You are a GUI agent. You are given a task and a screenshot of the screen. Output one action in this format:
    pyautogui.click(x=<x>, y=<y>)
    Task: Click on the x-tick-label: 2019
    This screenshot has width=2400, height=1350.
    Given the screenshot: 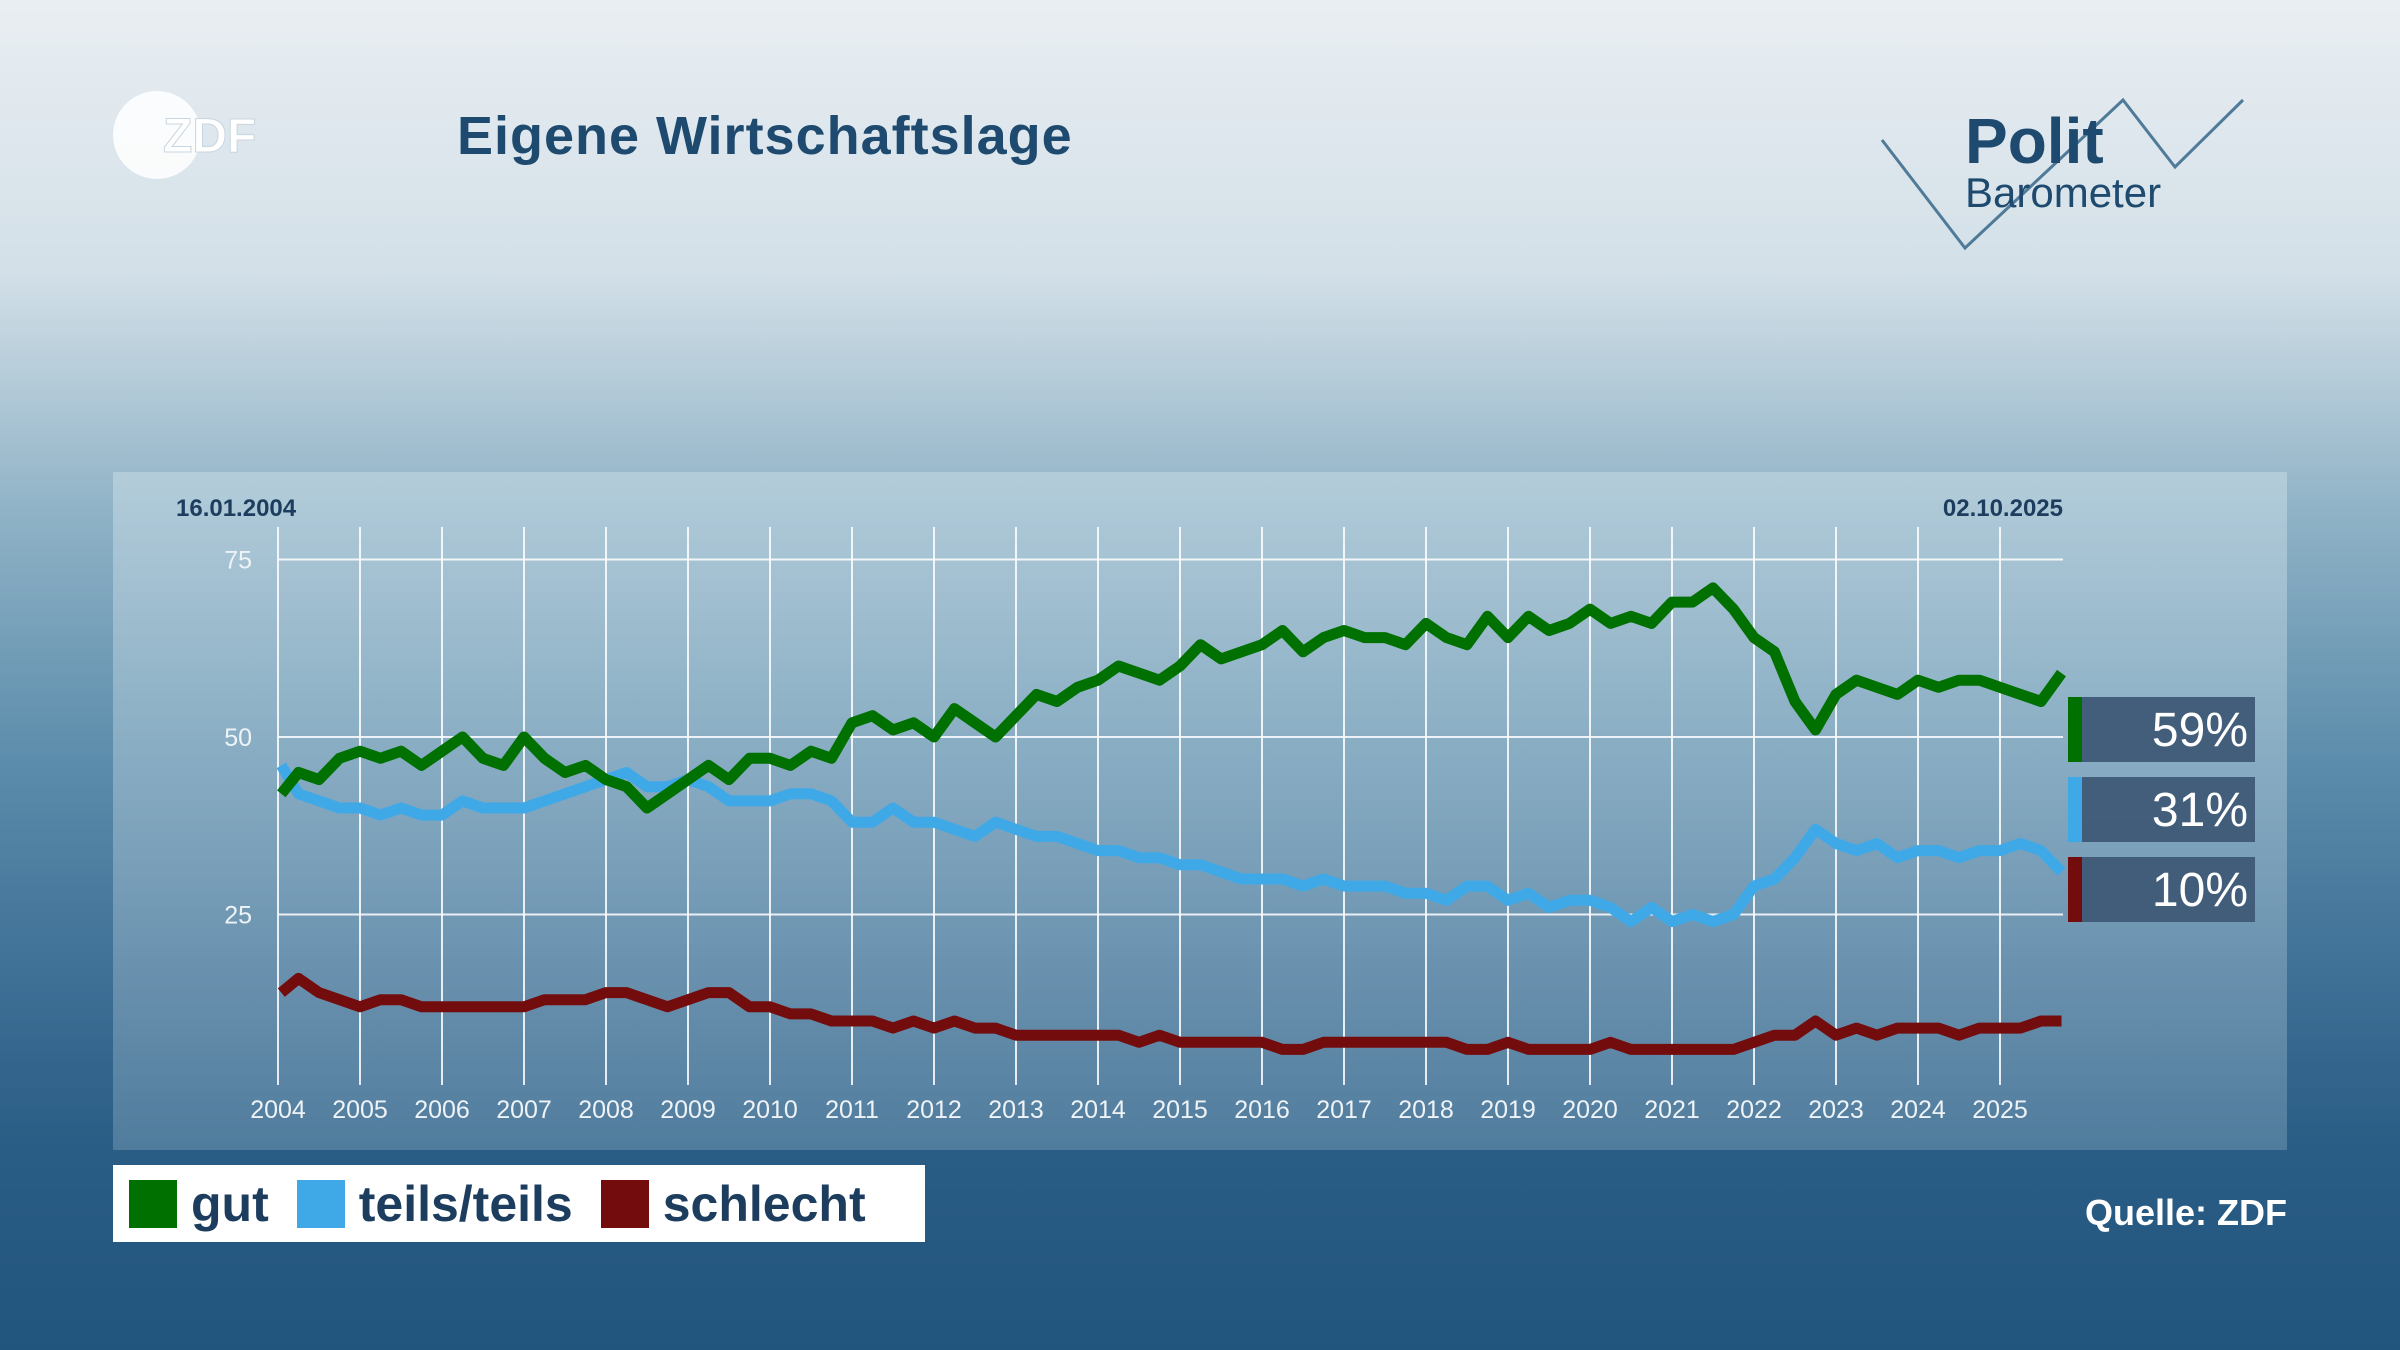 What is the action you would take?
    pyautogui.click(x=1508, y=1110)
    